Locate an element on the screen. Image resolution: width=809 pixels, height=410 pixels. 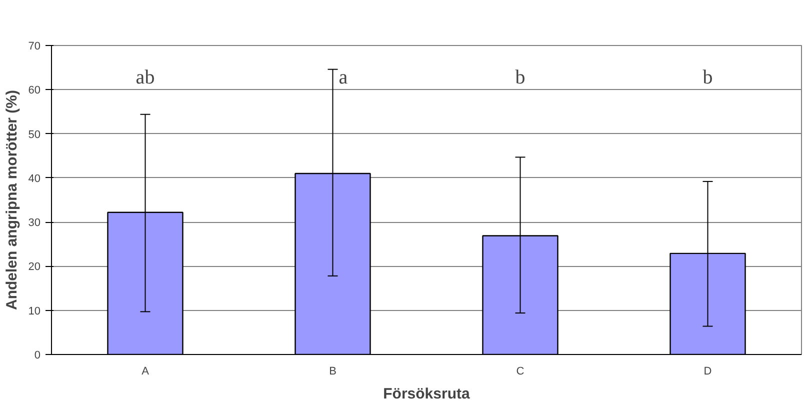
x-tick-label: A is located at coordinates (146, 372).